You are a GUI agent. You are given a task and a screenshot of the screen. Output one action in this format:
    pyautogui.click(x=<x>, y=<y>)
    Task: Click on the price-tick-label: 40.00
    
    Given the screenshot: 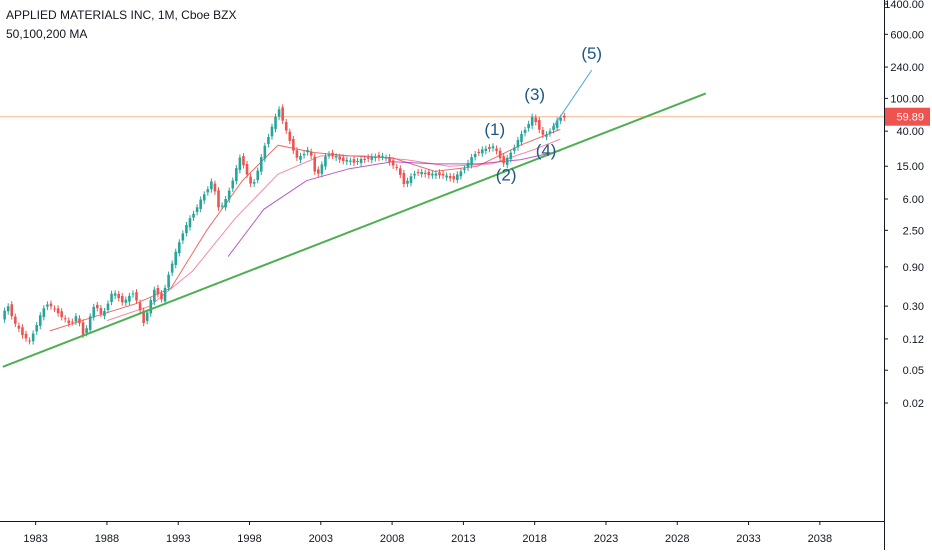 What is the action you would take?
    pyautogui.click(x=910, y=132)
    